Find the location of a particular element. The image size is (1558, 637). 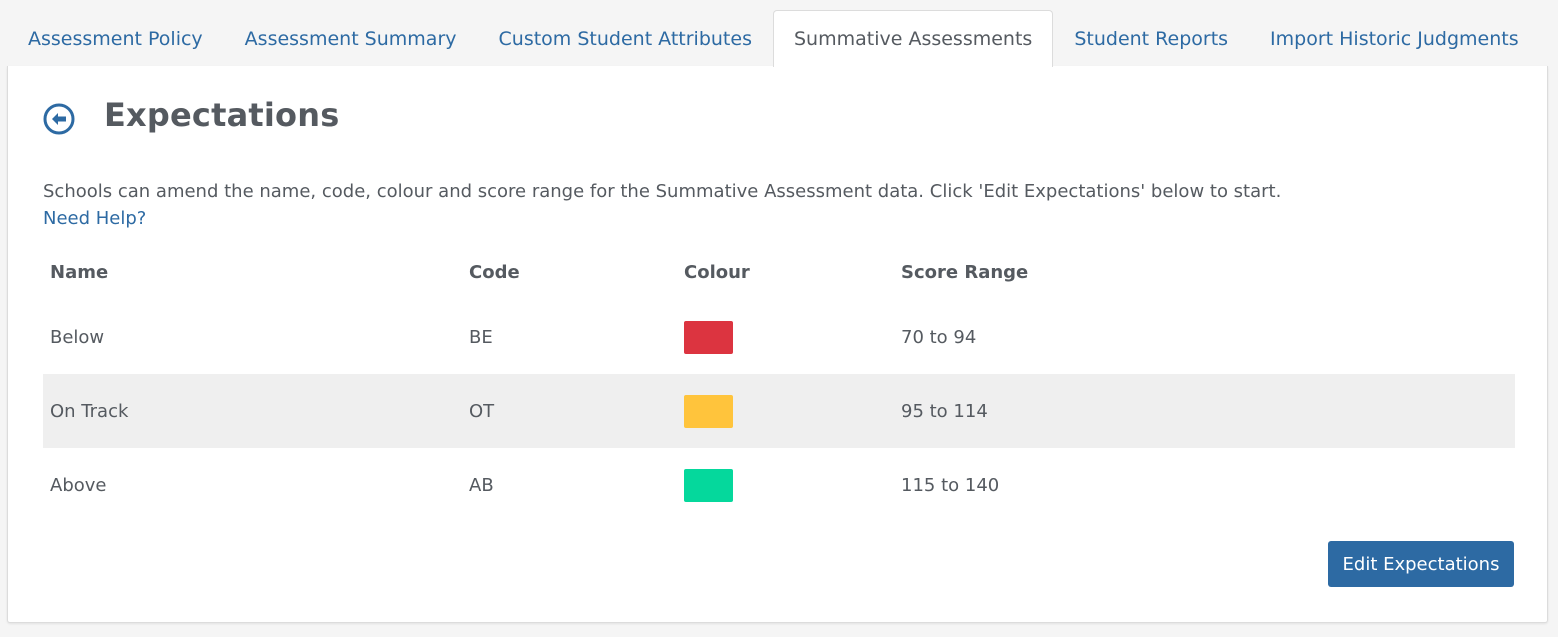

arrow-left-circle-icon is located at coordinates (59, 119).